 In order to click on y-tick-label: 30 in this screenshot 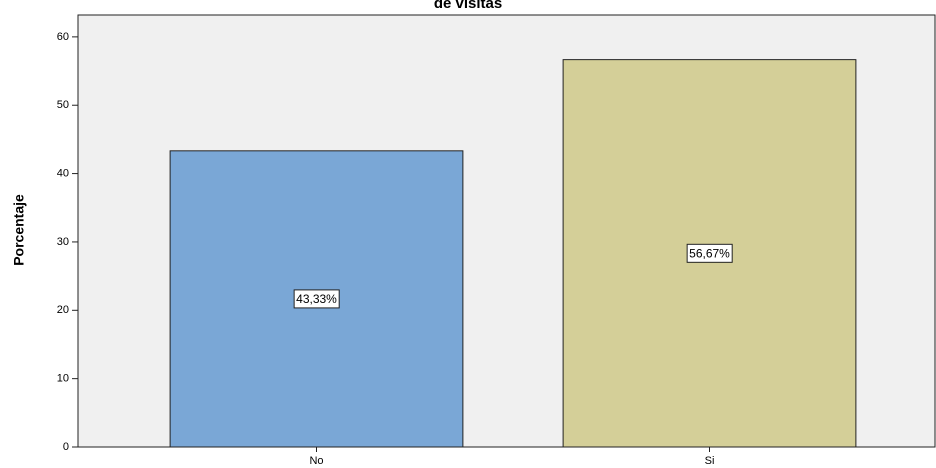, I will do `click(63, 242)`.